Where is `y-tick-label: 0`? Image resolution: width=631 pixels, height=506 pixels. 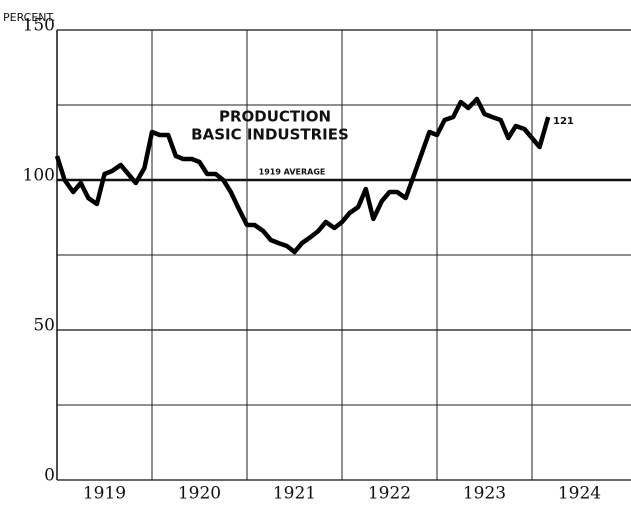 y-tick-label: 0 is located at coordinates (49, 476).